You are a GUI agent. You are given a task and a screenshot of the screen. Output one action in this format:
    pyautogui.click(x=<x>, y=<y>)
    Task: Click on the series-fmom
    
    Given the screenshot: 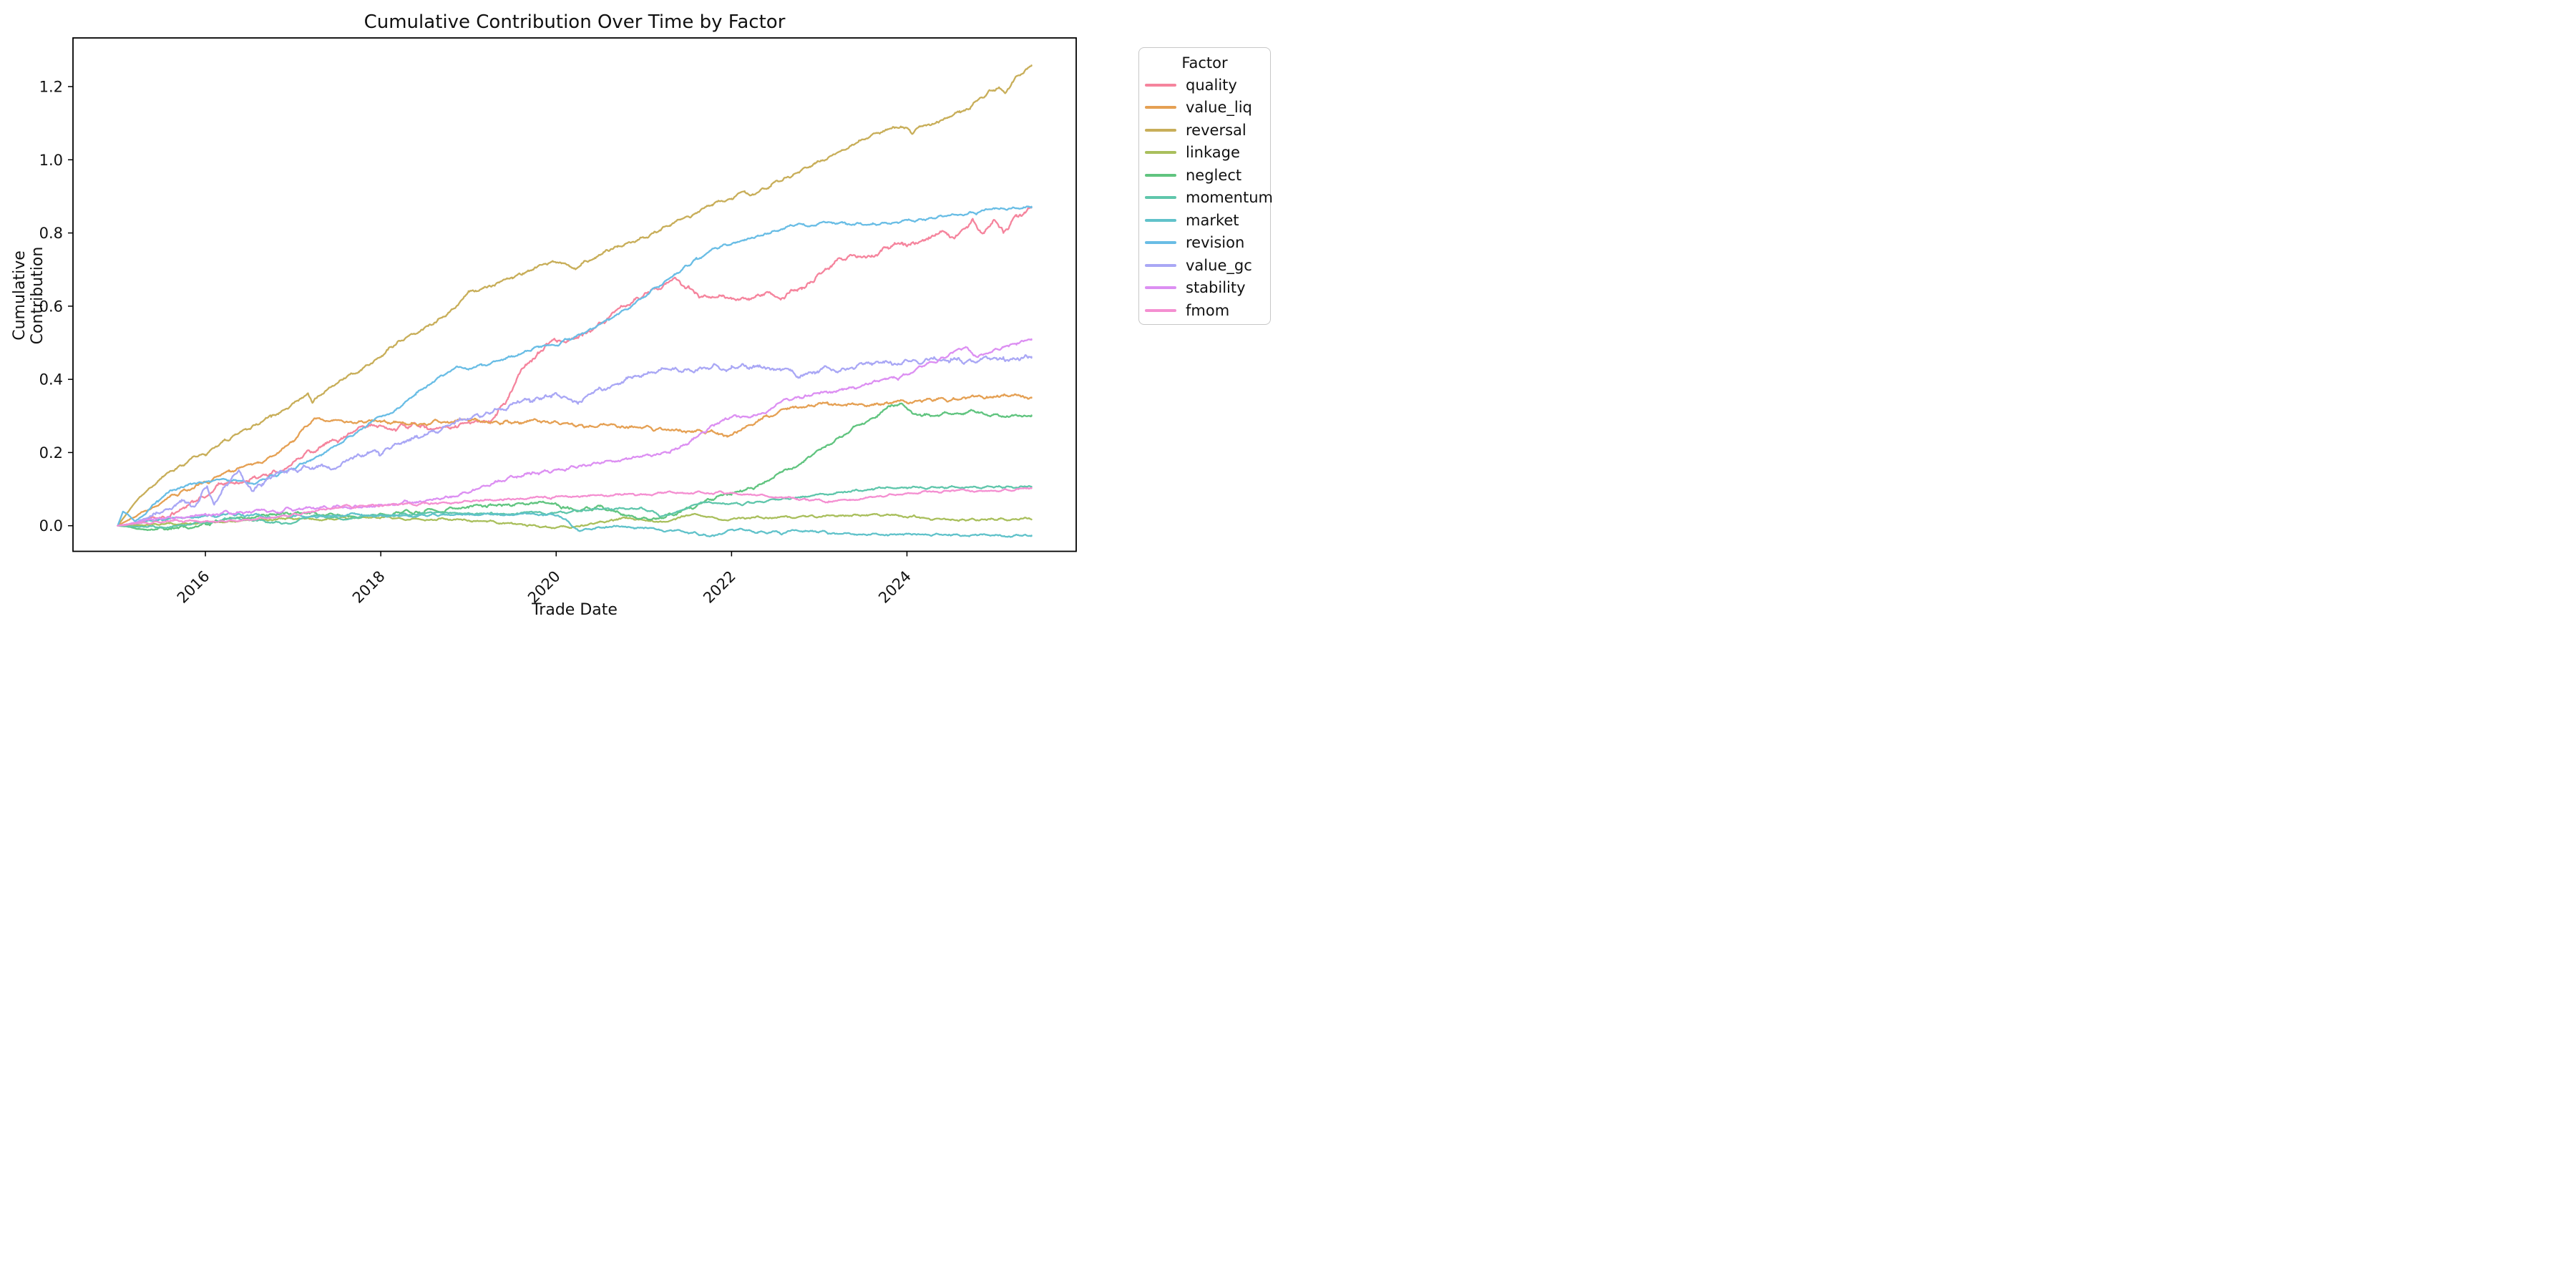 What is the action you would take?
    pyautogui.click(x=575, y=507)
    